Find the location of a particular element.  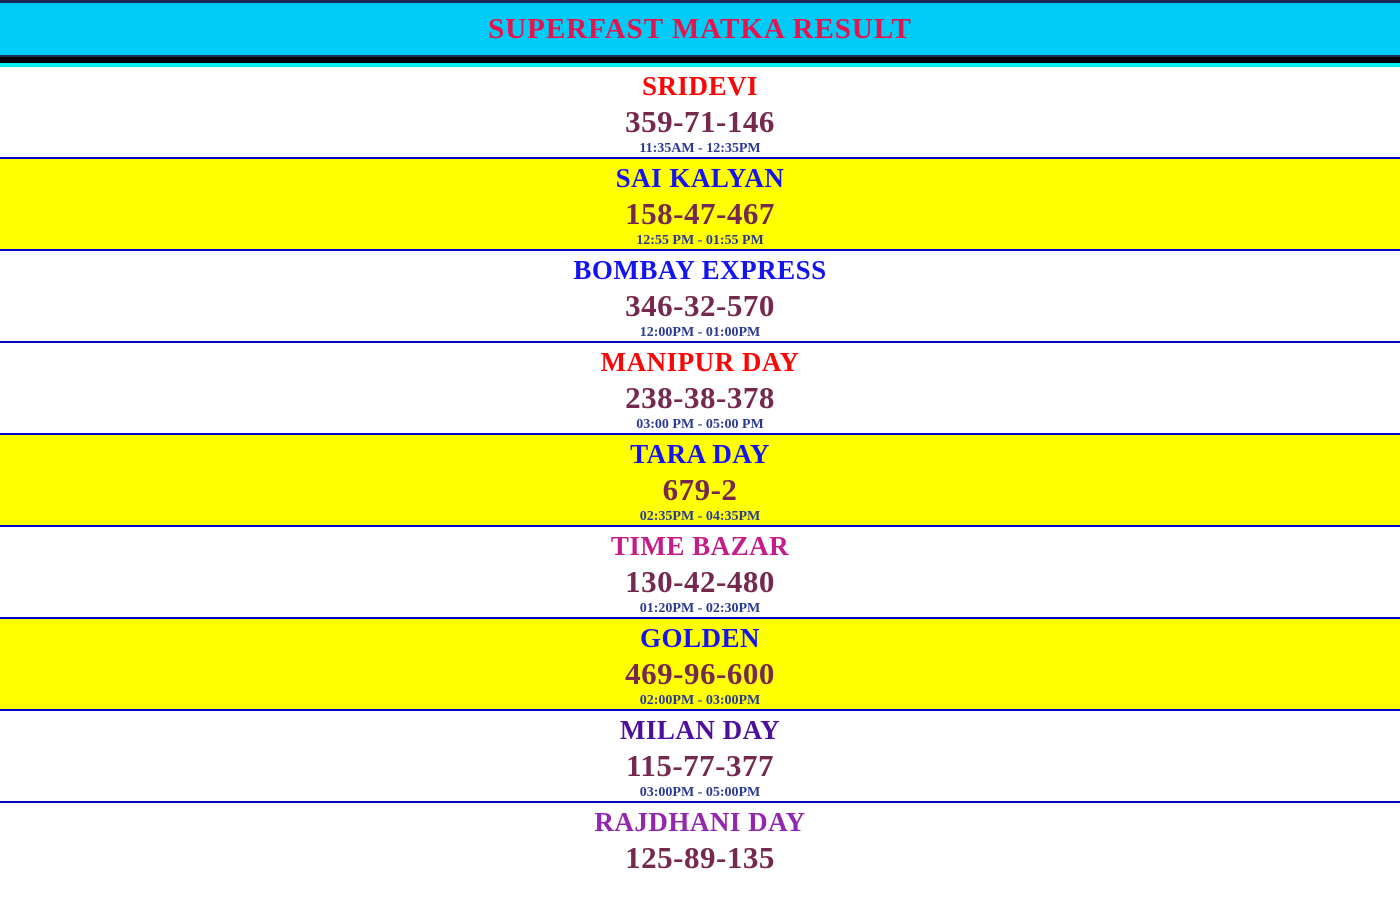

market-result: 346-32-570 is located at coordinates (700, 305).